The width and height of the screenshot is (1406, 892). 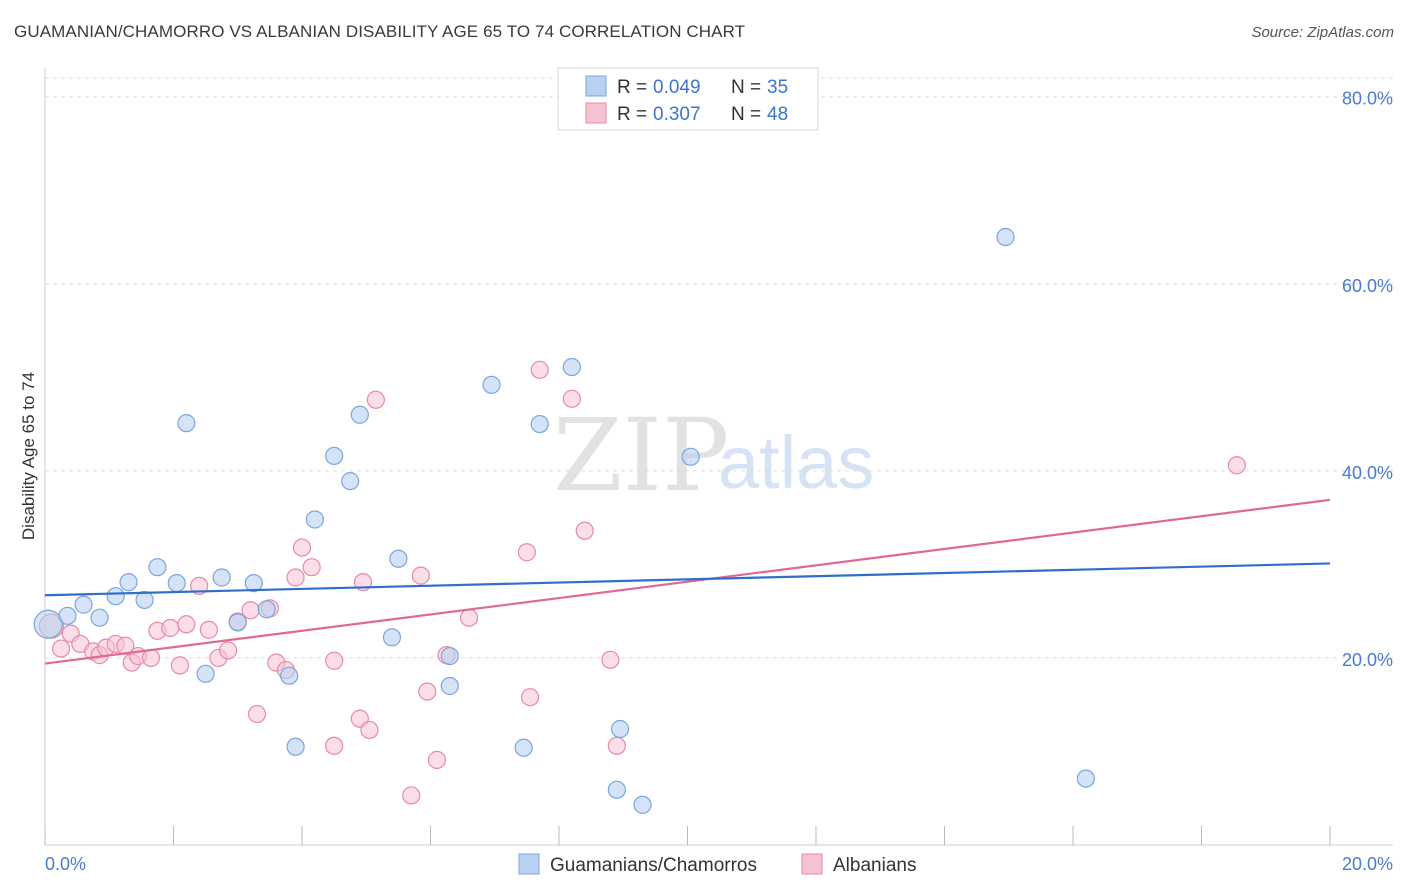 What do you see at coordinates (1322, 32) in the screenshot?
I see `source-label: Source: ZipAtlas.com` at bounding box center [1322, 32].